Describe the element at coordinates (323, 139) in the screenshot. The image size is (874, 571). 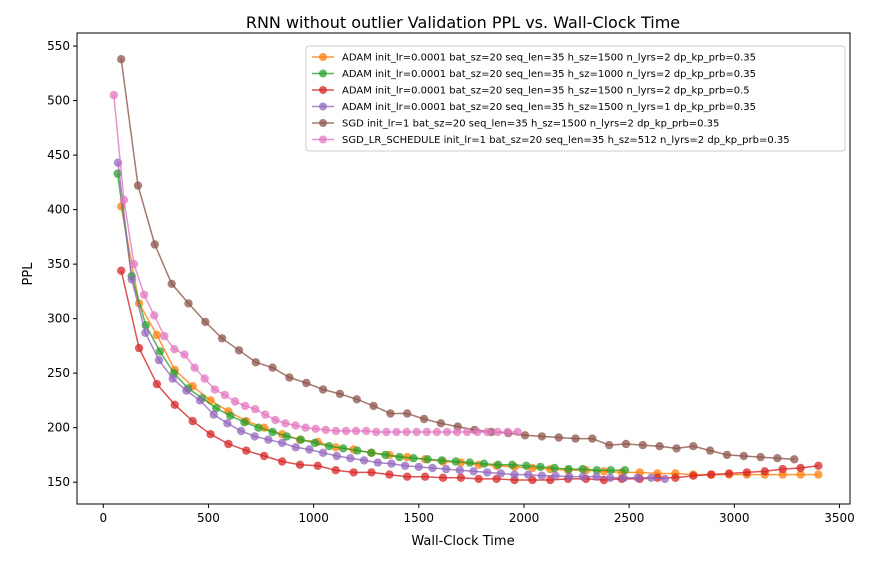
I see `legend-swatch-marker` at that location.